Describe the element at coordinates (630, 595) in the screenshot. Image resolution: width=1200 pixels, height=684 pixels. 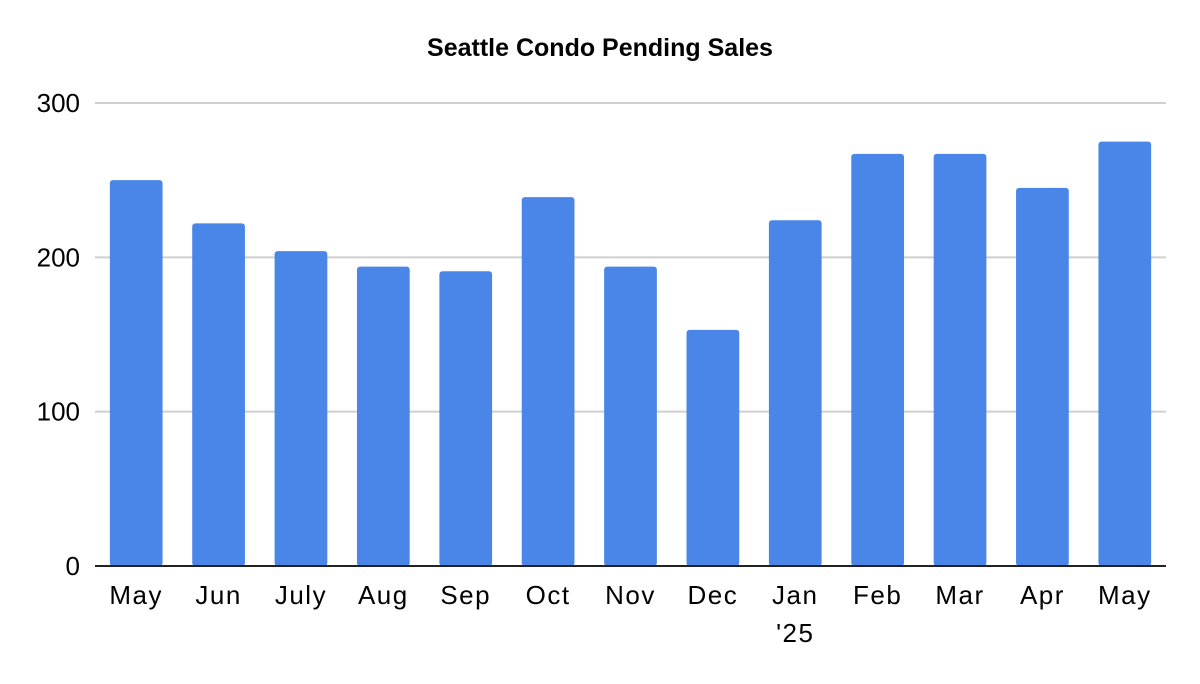
I see `x-tick-label: Nov` at that location.